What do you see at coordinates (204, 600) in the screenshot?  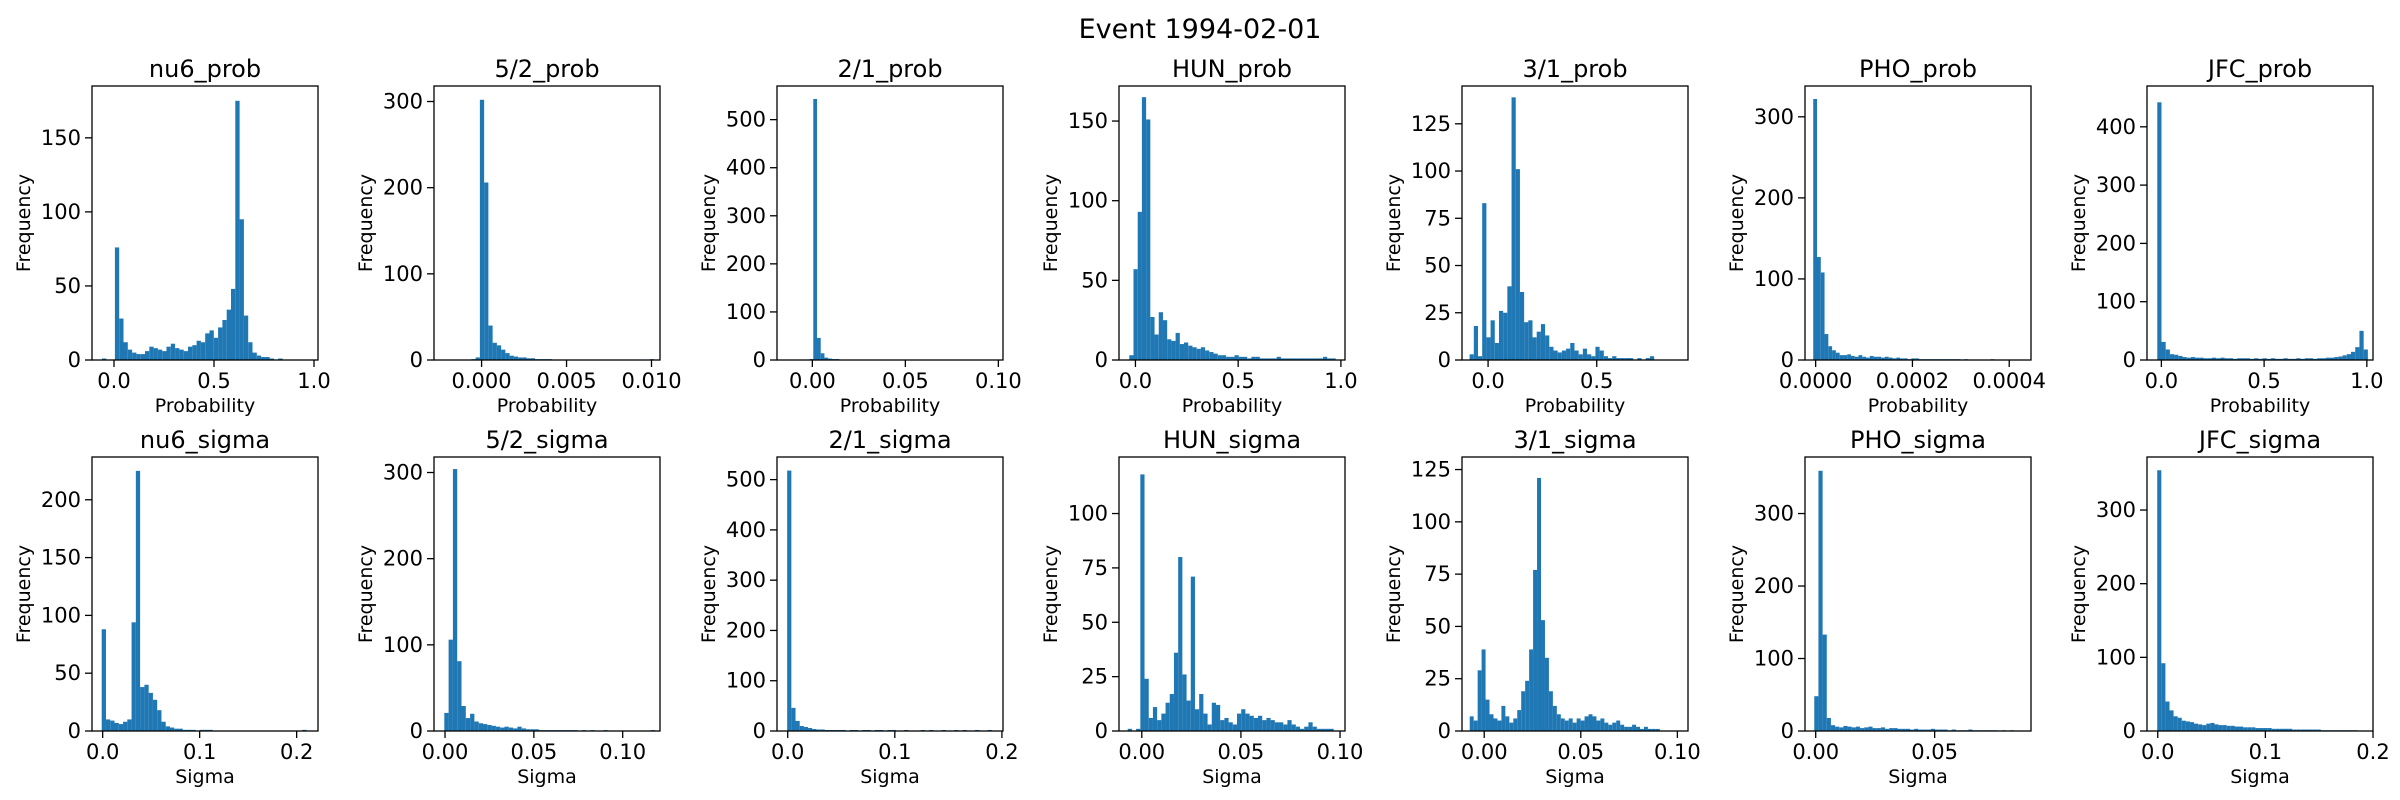 I see `histogram-bars` at bounding box center [204, 600].